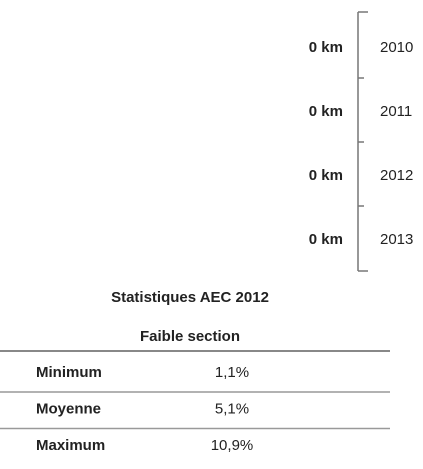  What do you see at coordinates (396, 47) in the screenshot?
I see `year-label: 2010` at bounding box center [396, 47].